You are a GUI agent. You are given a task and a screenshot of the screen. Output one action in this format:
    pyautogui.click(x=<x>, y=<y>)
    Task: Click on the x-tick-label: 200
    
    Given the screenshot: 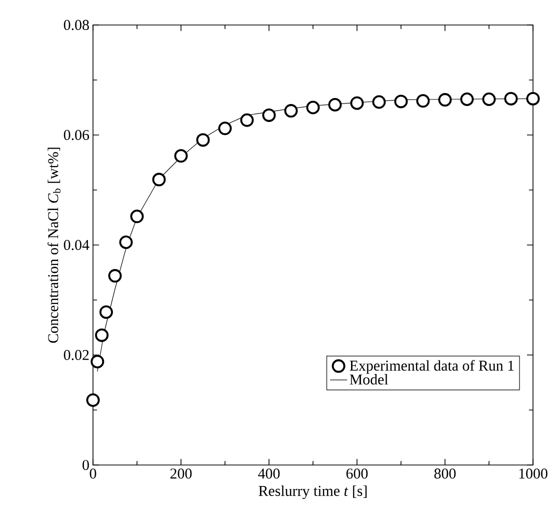 What is the action you would take?
    pyautogui.click(x=181, y=473)
    